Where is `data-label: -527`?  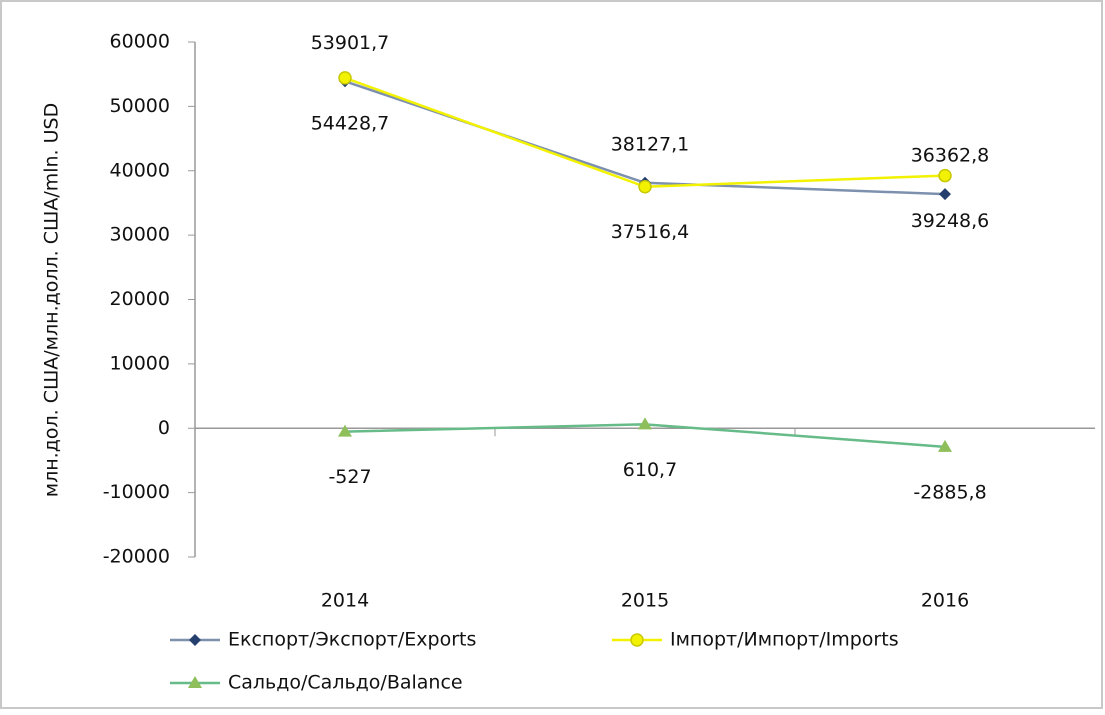 data-label: -527 is located at coordinates (349, 477).